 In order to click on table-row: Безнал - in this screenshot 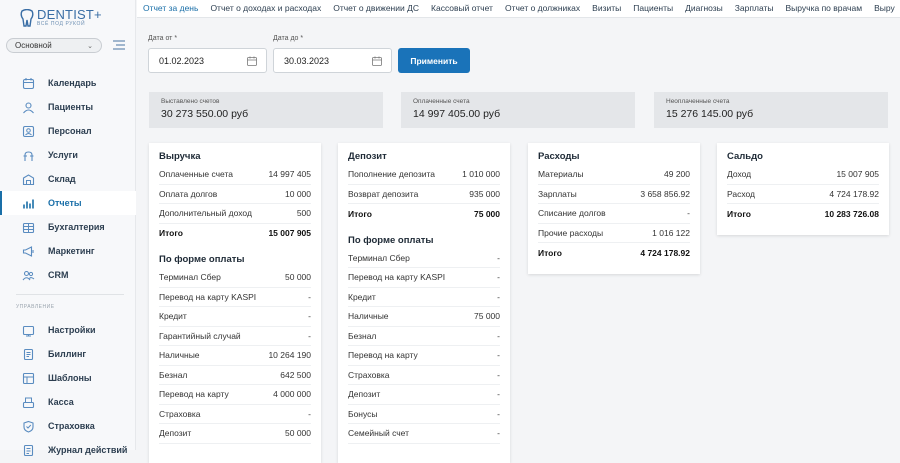, I will do `click(424, 336)`.